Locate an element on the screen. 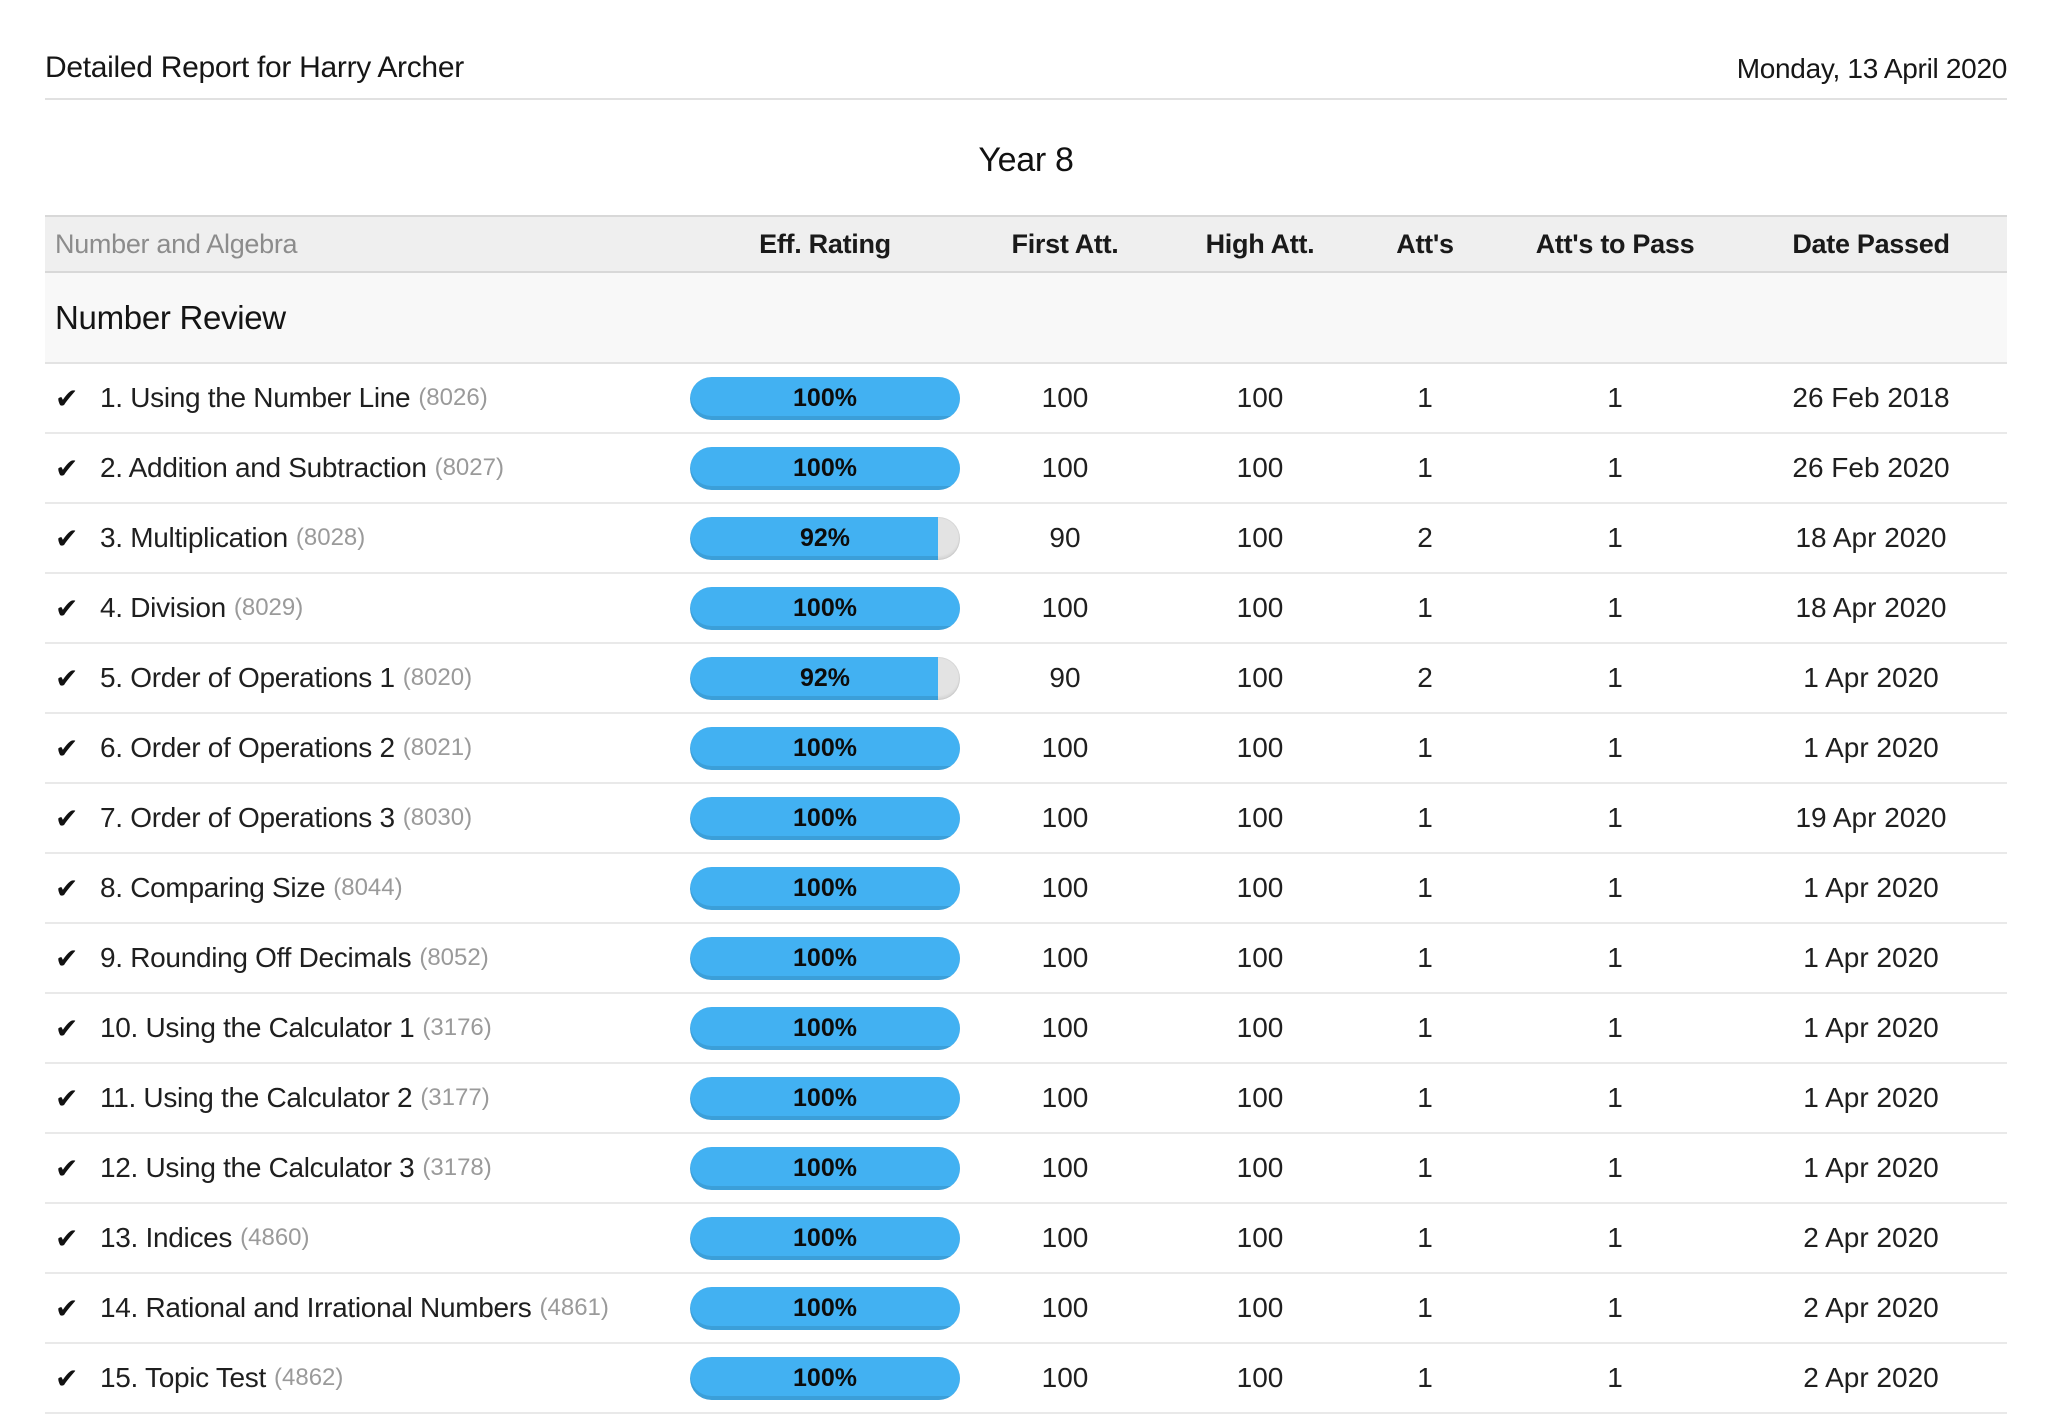  col-first-att: First Att. is located at coordinates (1065, 243).